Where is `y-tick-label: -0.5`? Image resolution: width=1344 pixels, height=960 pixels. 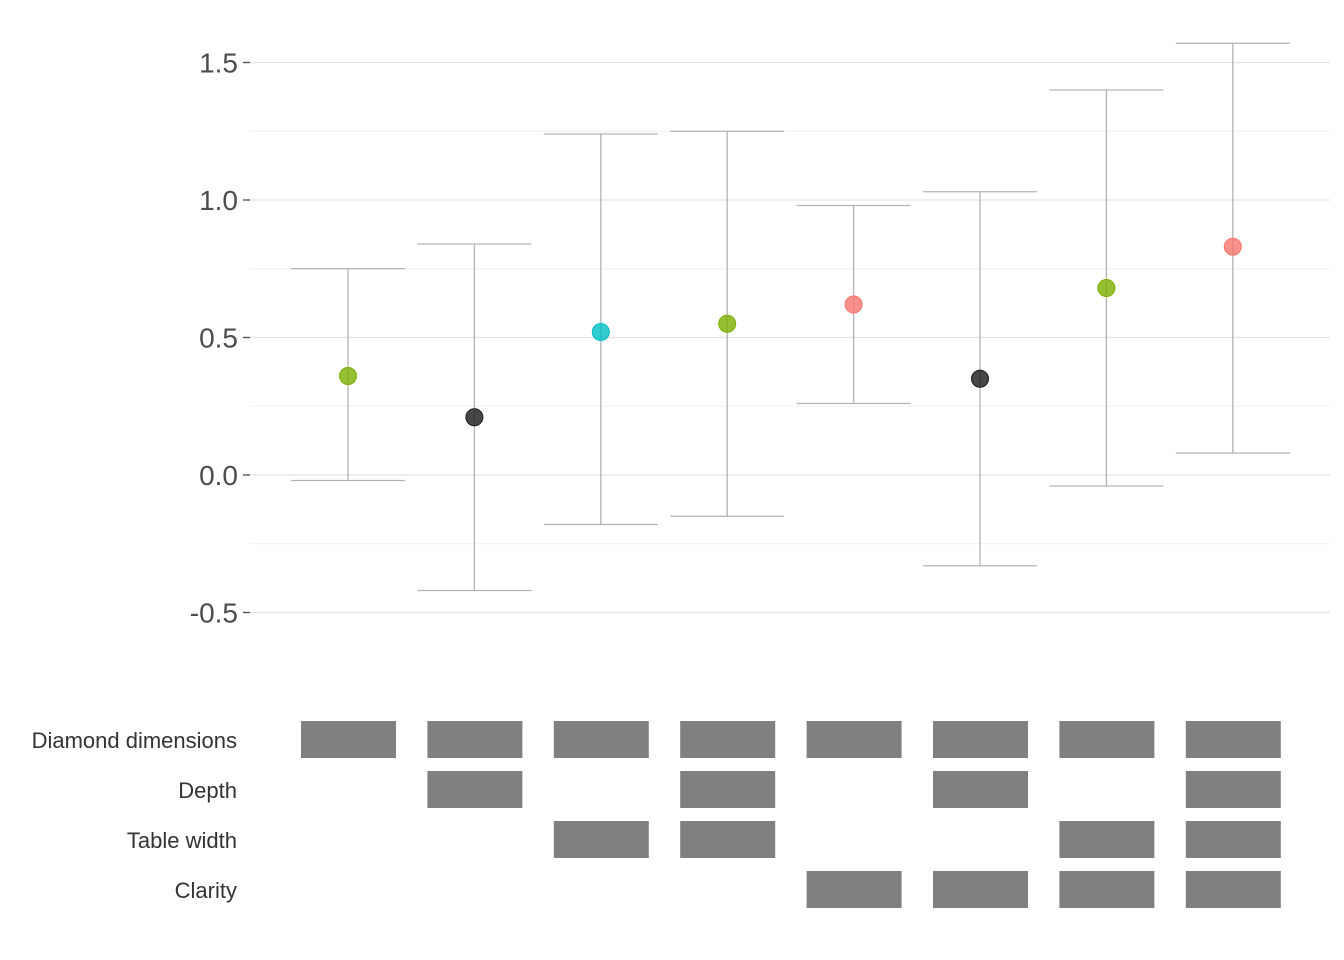
y-tick-label: -0.5 is located at coordinates (214, 613).